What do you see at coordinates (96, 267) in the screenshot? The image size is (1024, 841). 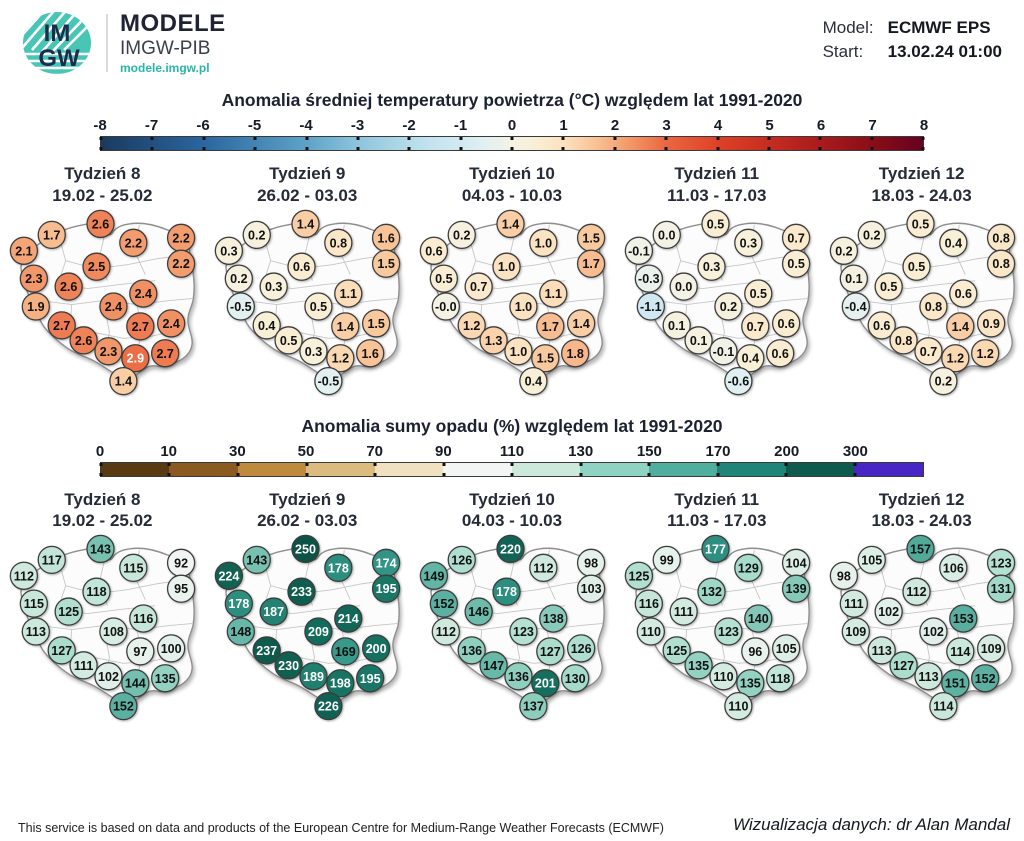 I see `station-value: 2.5` at bounding box center [96, 267].